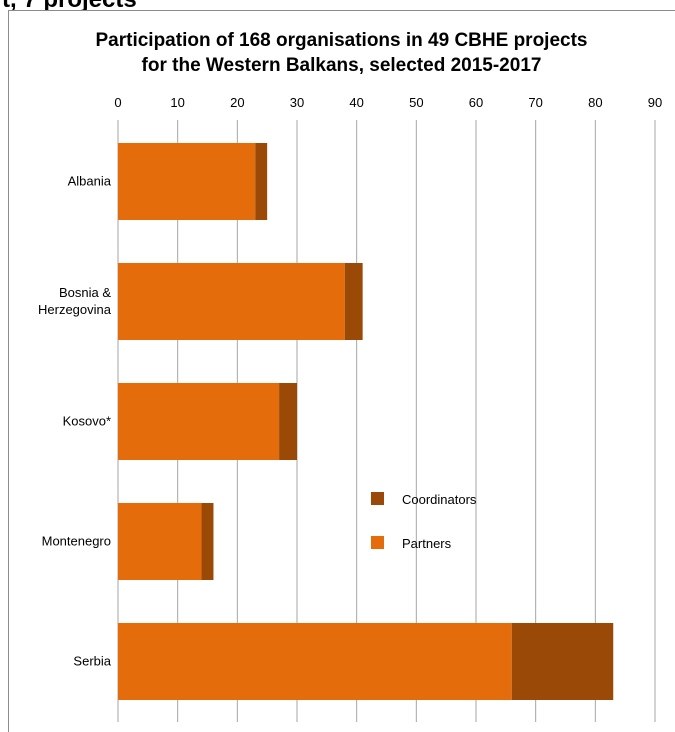  I want to click on legend-label: Partners, so click(427, 543).